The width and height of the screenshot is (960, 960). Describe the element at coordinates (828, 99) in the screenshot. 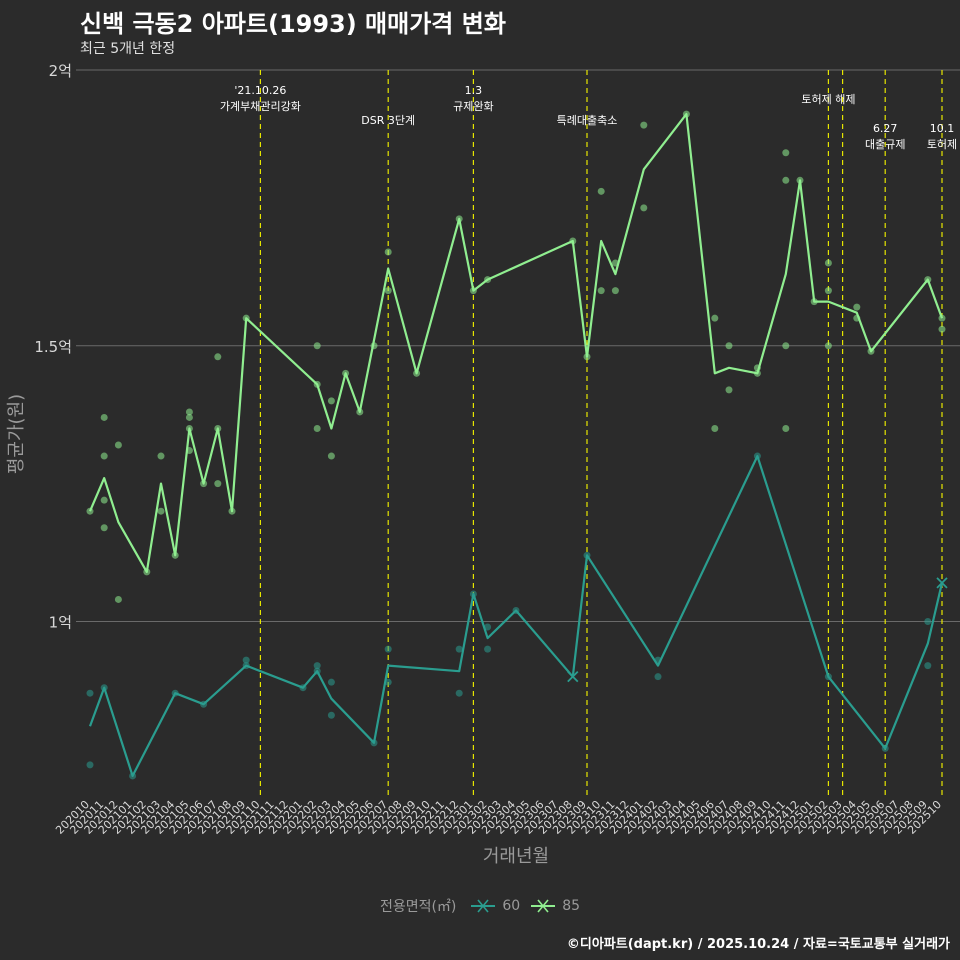

I see `event-label: 토허제 해제` at that location.